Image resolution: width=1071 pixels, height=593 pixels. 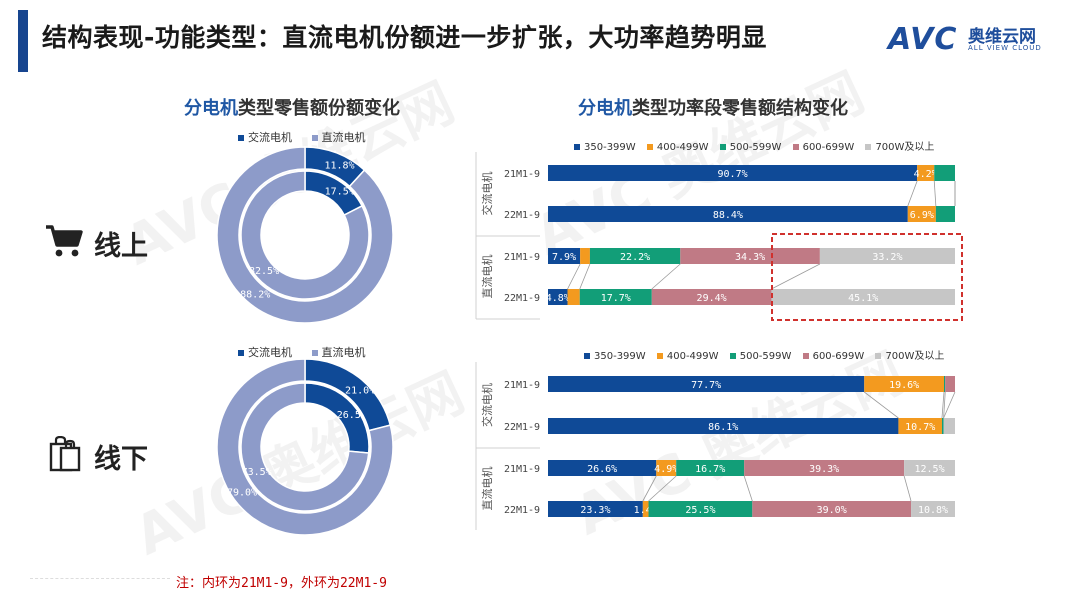 I want to click on donut-legend-offline: 交流电机 直流电机, so click(x=310, y=352).